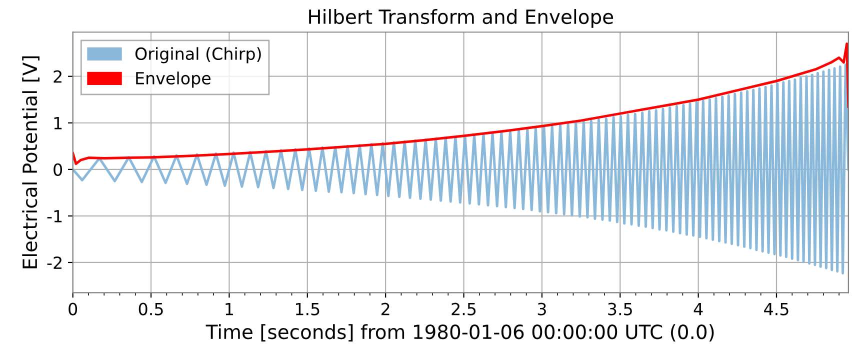  What do you see at coordinates (698, 309) in the screenshot?
I see `x-tick-label: 4` at bounding box center [698, 309].